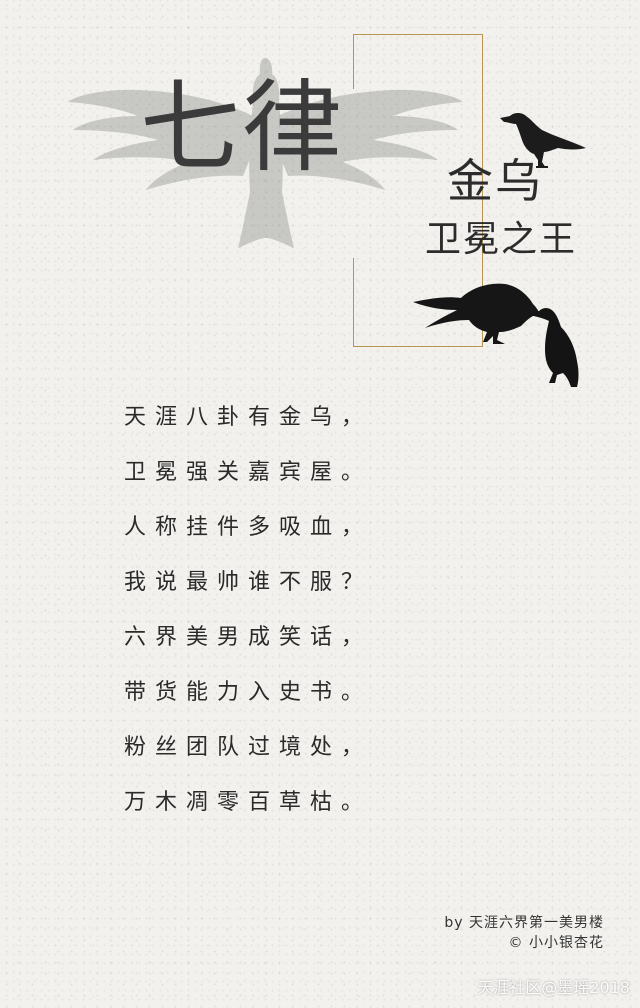 The height and width of the screenshot is (1008, 640). I want to click on poem-line: 带货能力入史书。, so click(248, 692).